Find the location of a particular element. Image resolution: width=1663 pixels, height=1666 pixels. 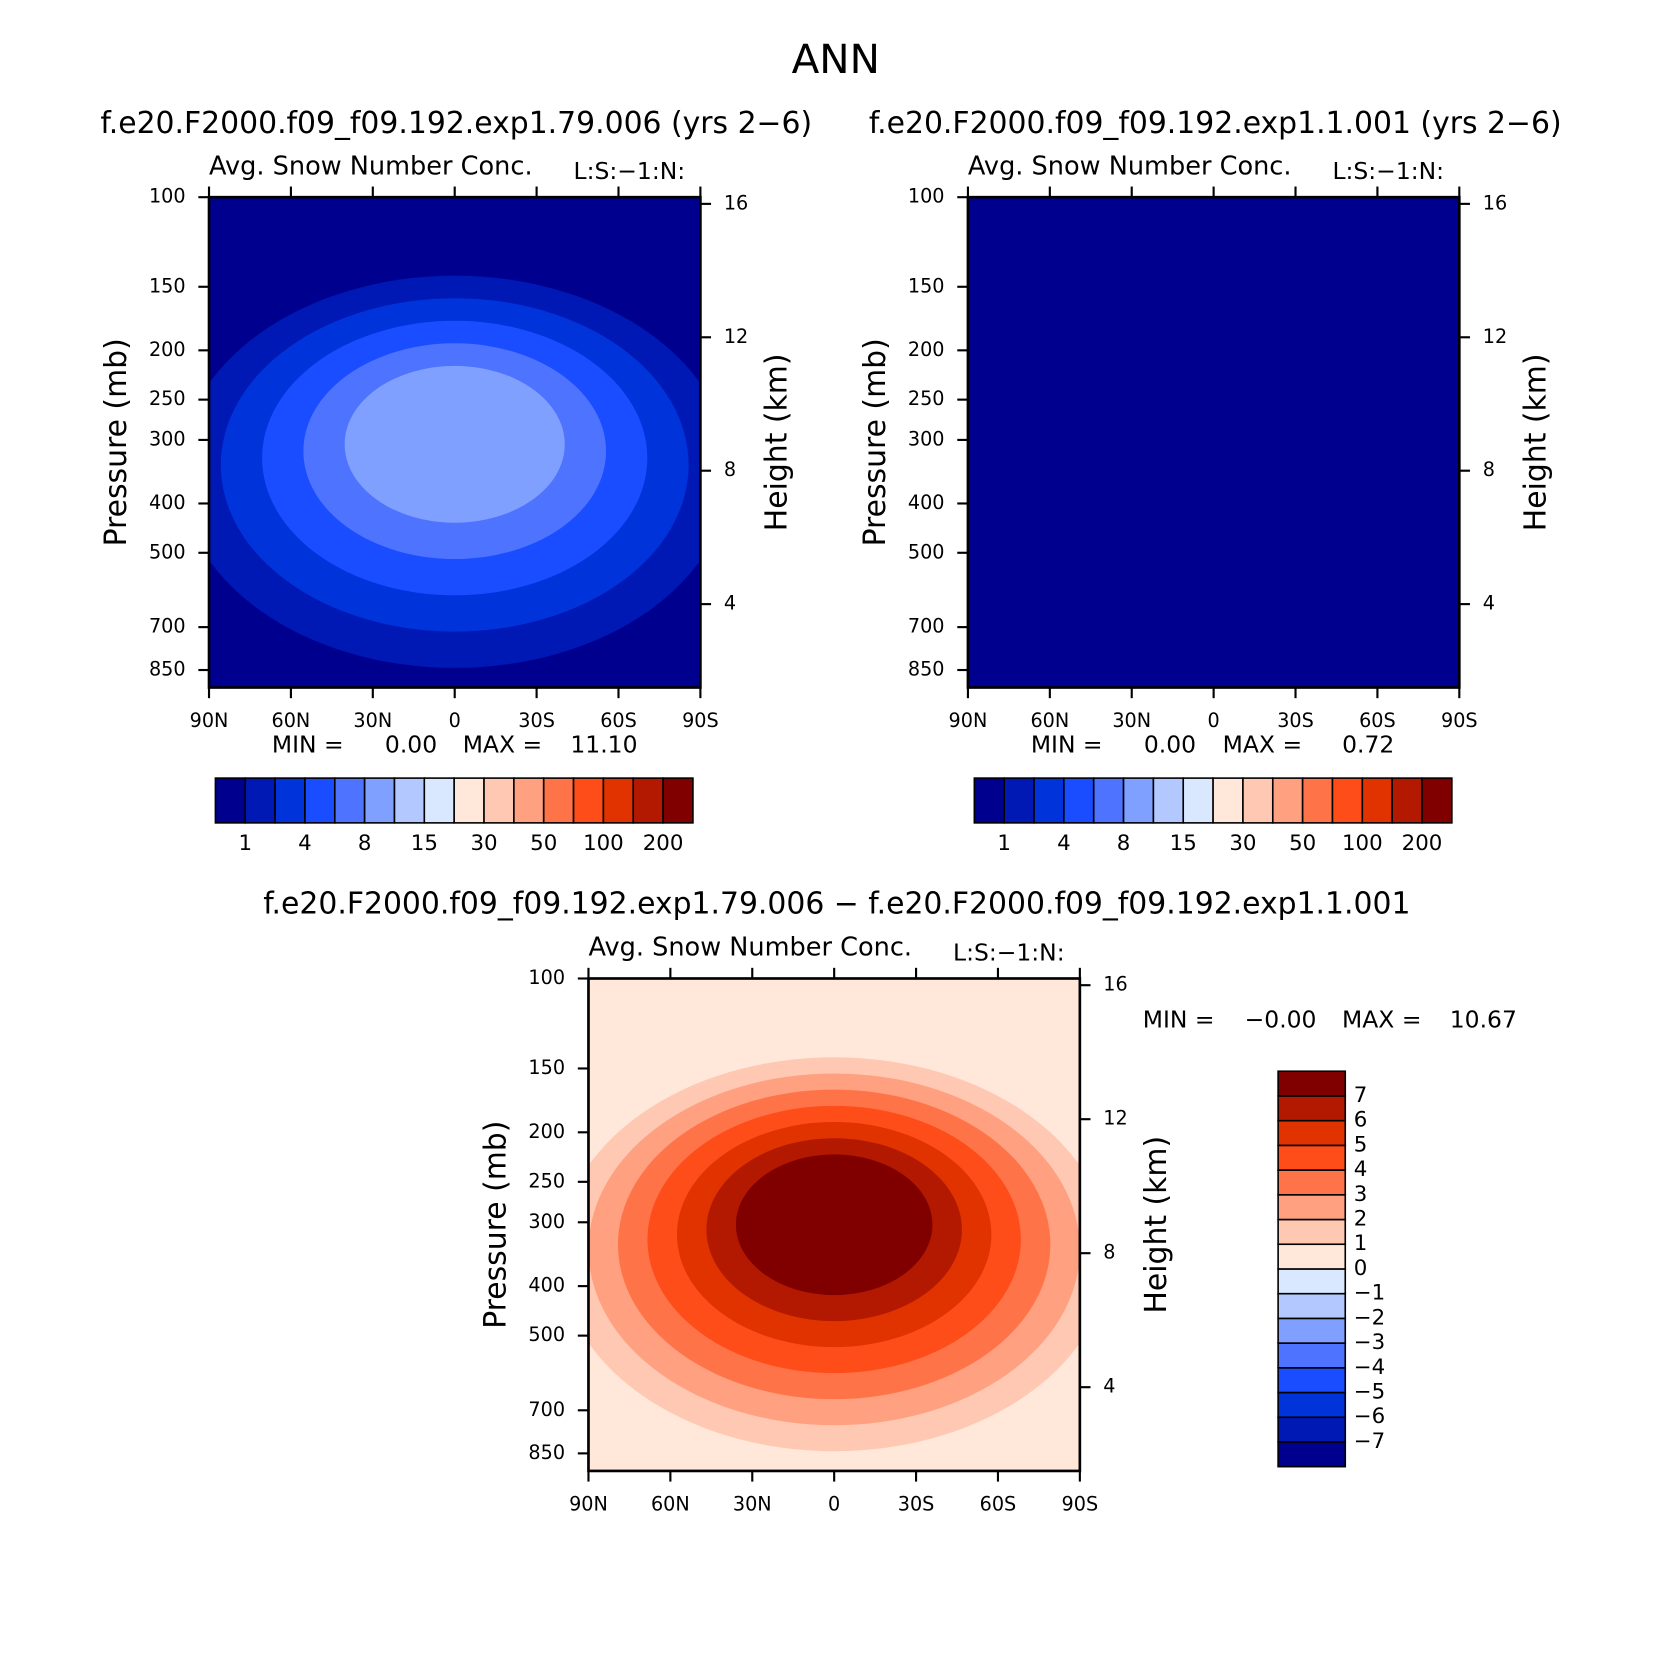

colorbar-label: 30 is located at coordinates (1242, 843).